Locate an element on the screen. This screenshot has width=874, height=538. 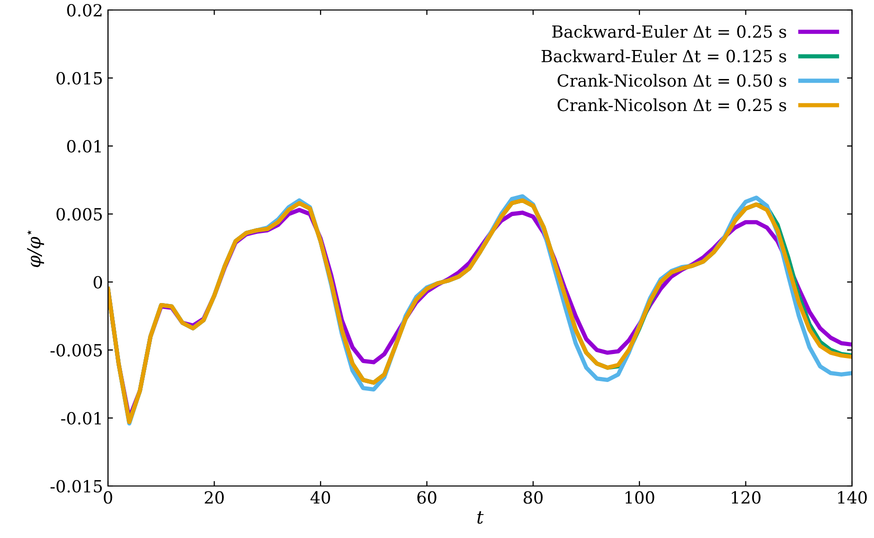
x-tick-label: 20 is located at coordinates (214, 497).